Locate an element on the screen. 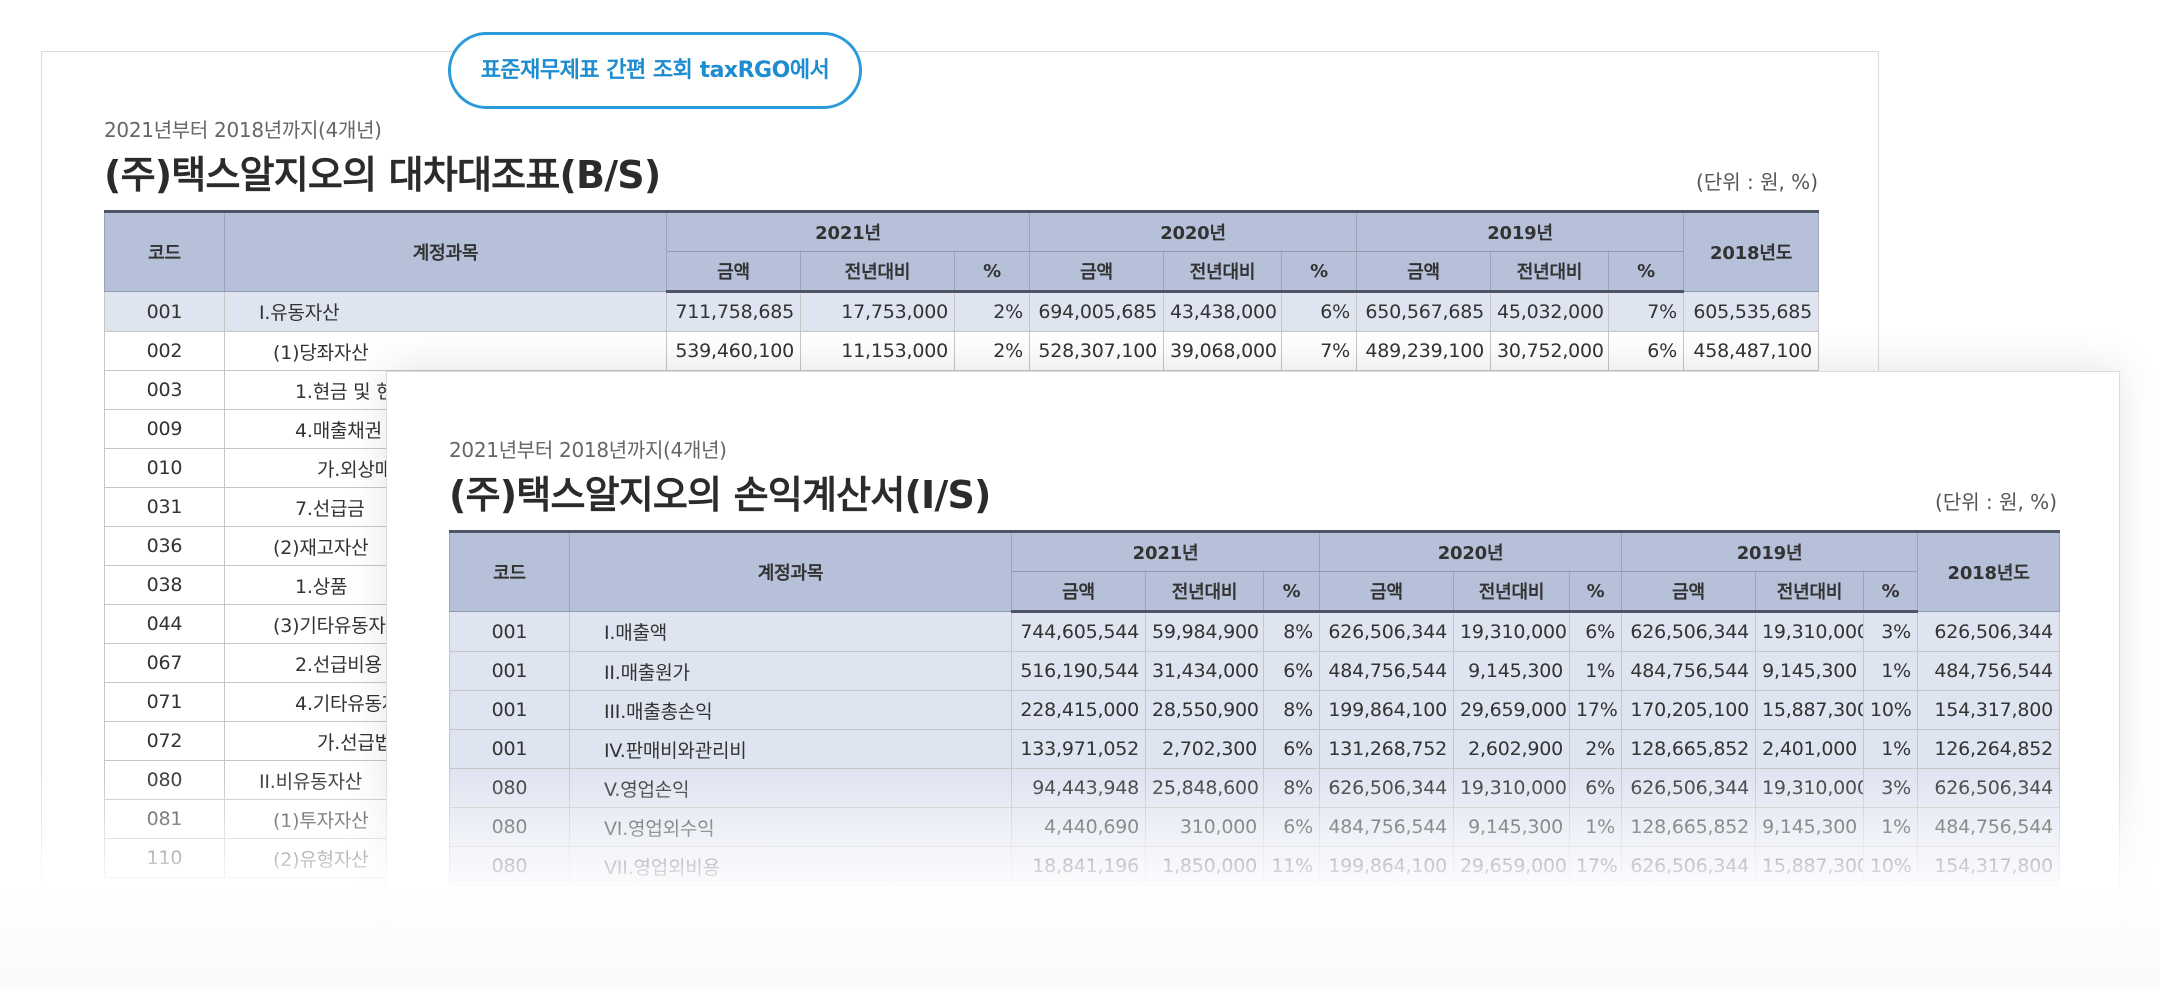 This screenshot has width=2160, height=989. value-cell: 1,850,000 is located at coordinates (1204, 866).